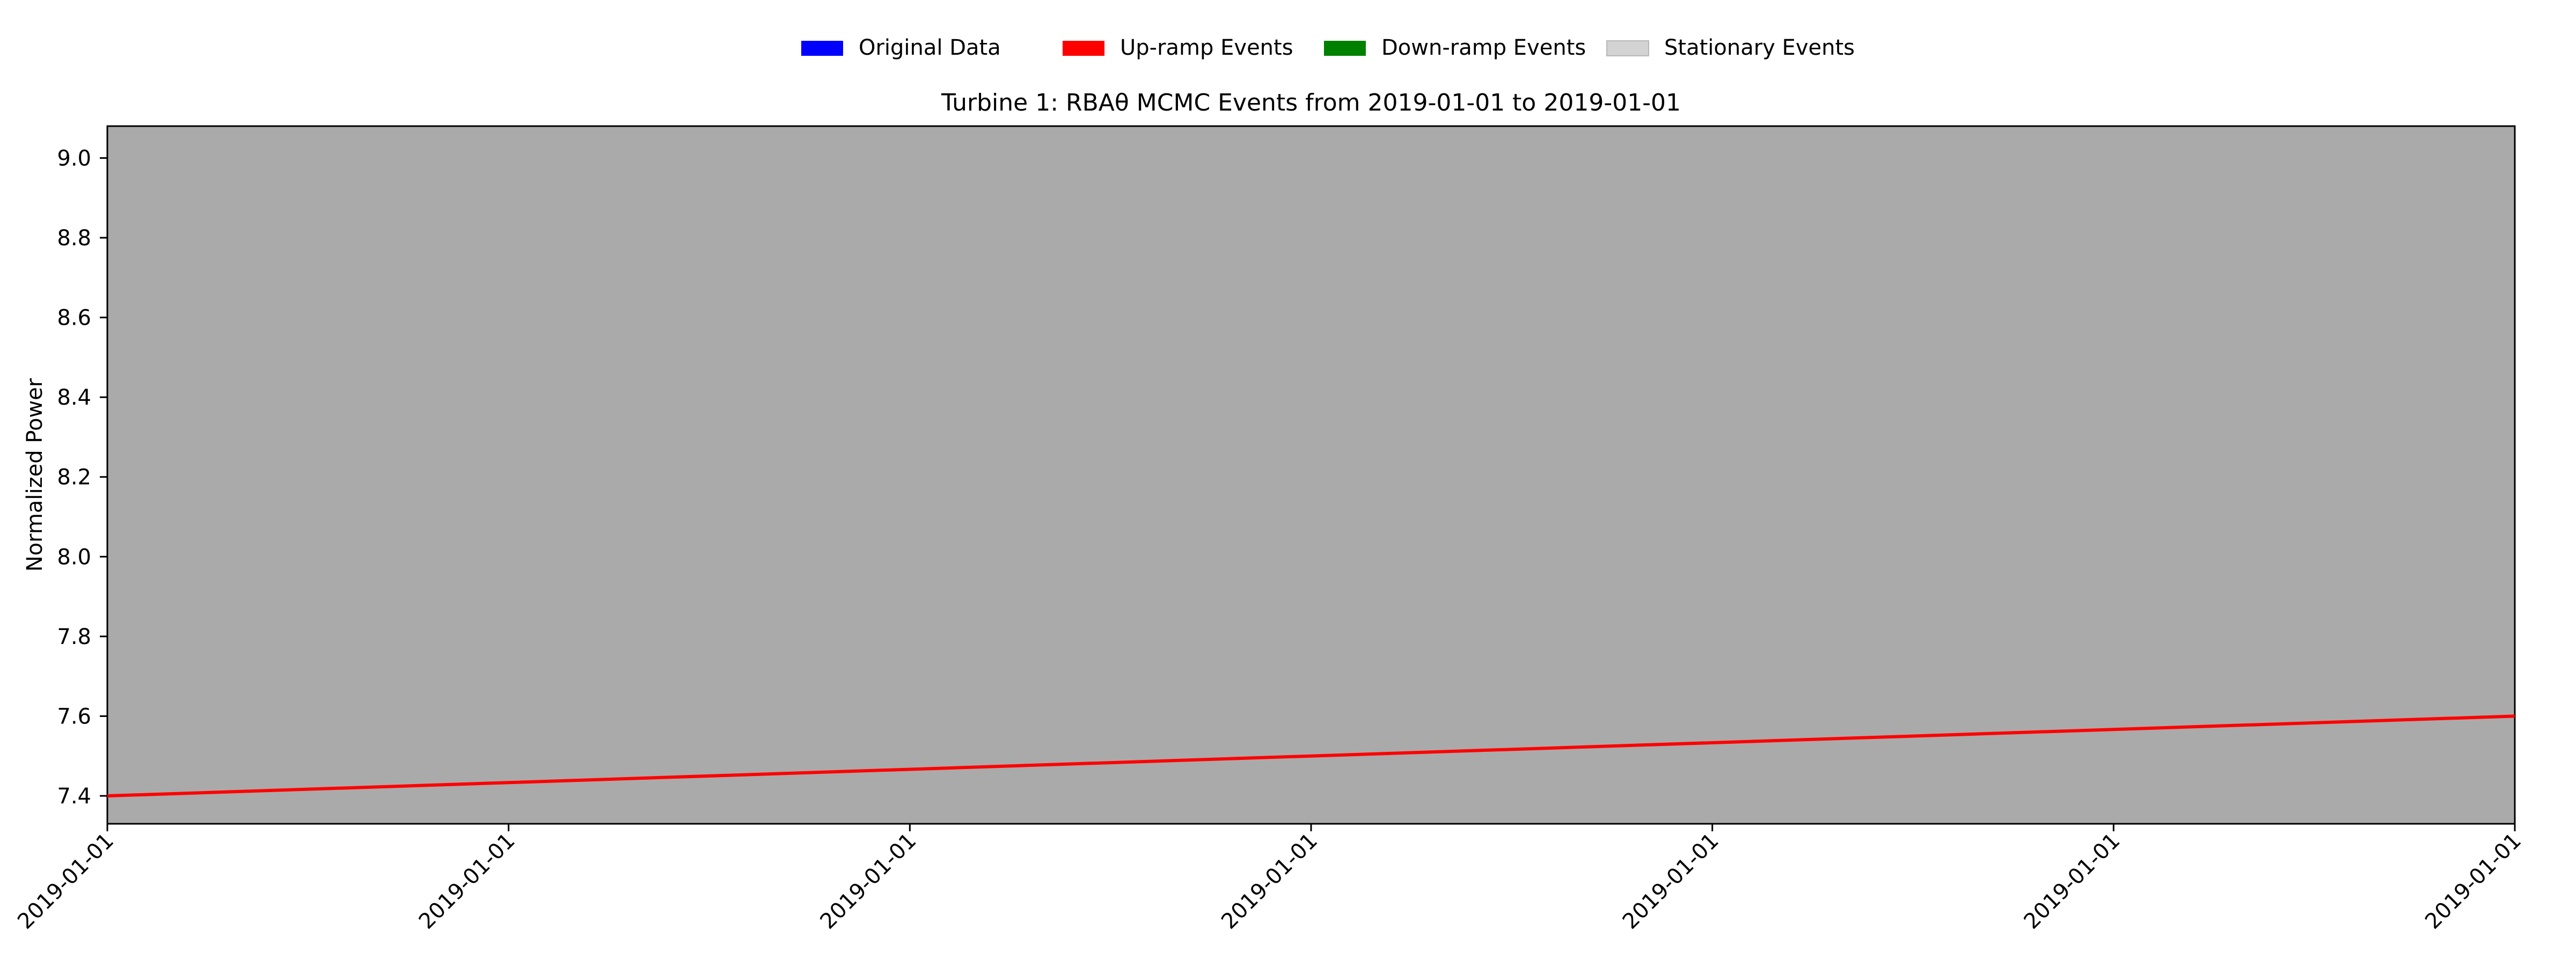 The height and width of the screenshot is (966, 2576). I want to click on legend-label-1: Original Data, so click(930, 47).